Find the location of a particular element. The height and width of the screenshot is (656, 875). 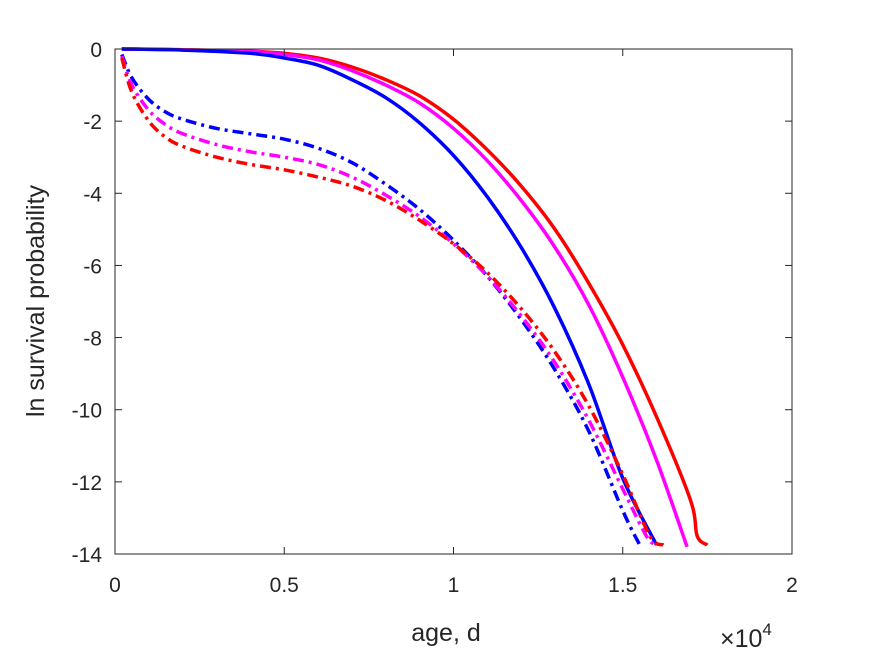

y-tick-label: -12 is located at coordinates (87, 483).